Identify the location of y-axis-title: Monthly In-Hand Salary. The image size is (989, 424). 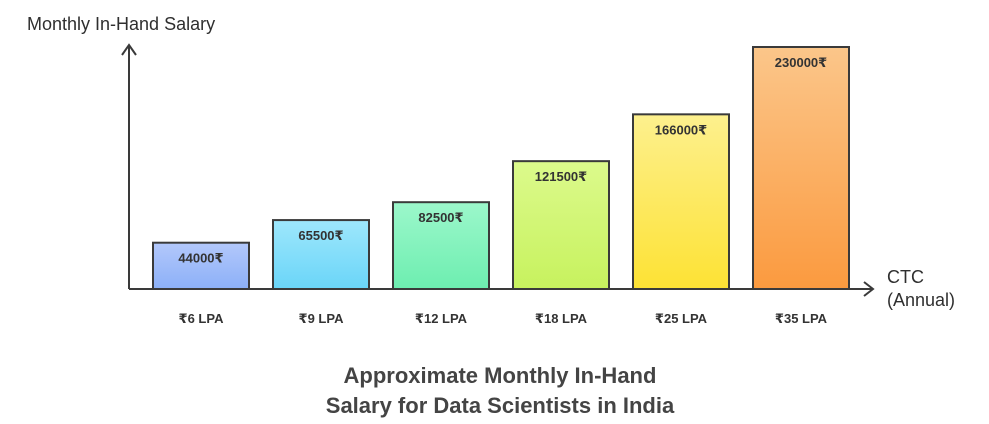
(121, 24).